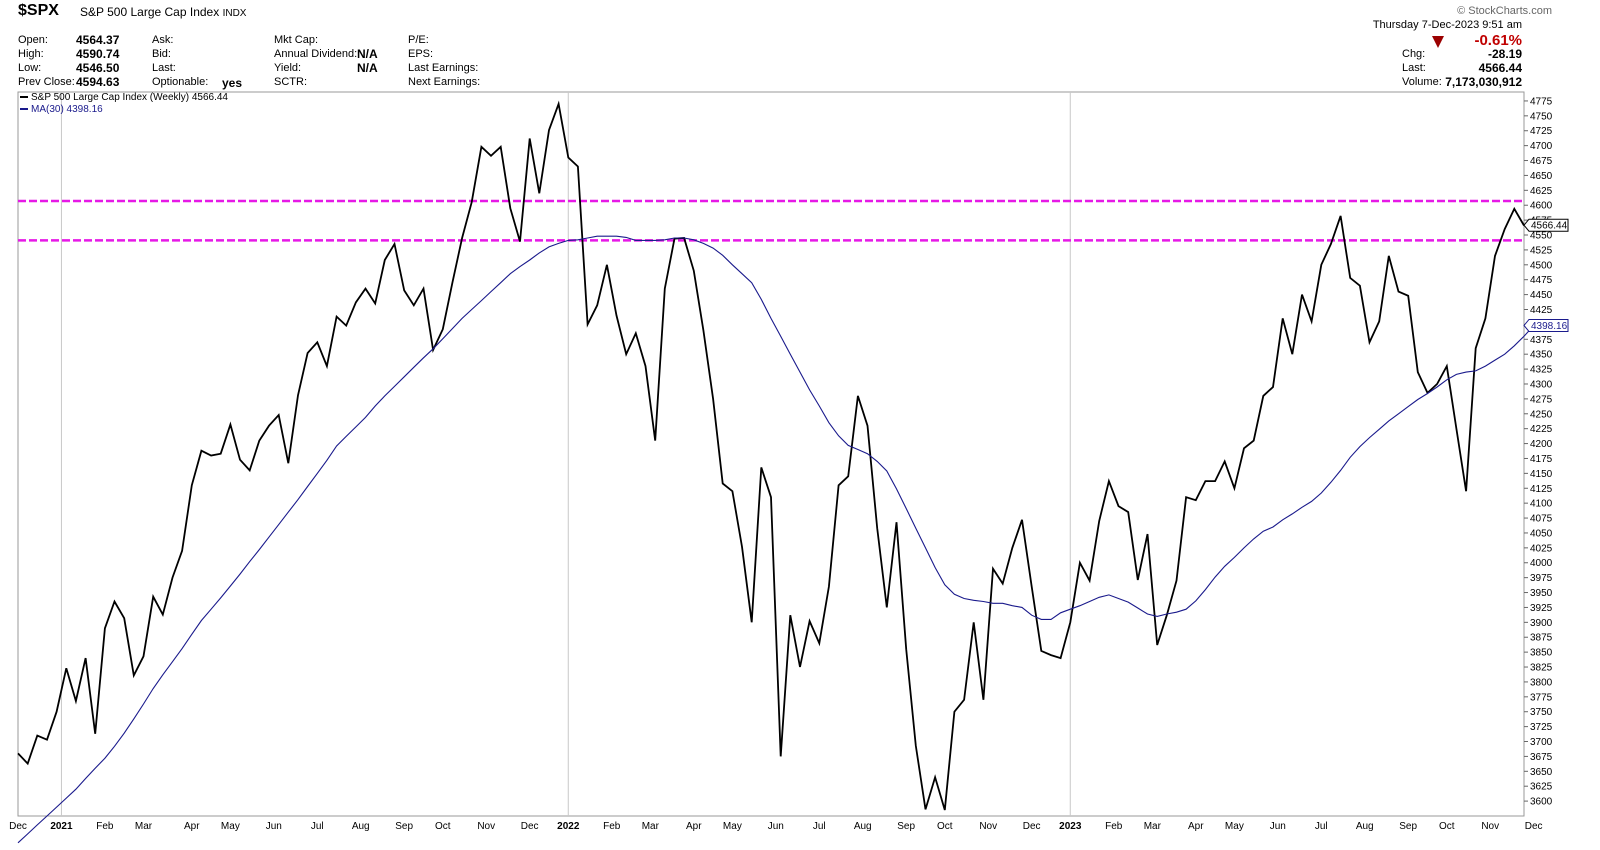 Image resolution: width=1600 pixels, height=850 pixels. Describe the element at coordinates (1541, 250) in the screenshot. I see `y-tick-label: 4525` at that location.